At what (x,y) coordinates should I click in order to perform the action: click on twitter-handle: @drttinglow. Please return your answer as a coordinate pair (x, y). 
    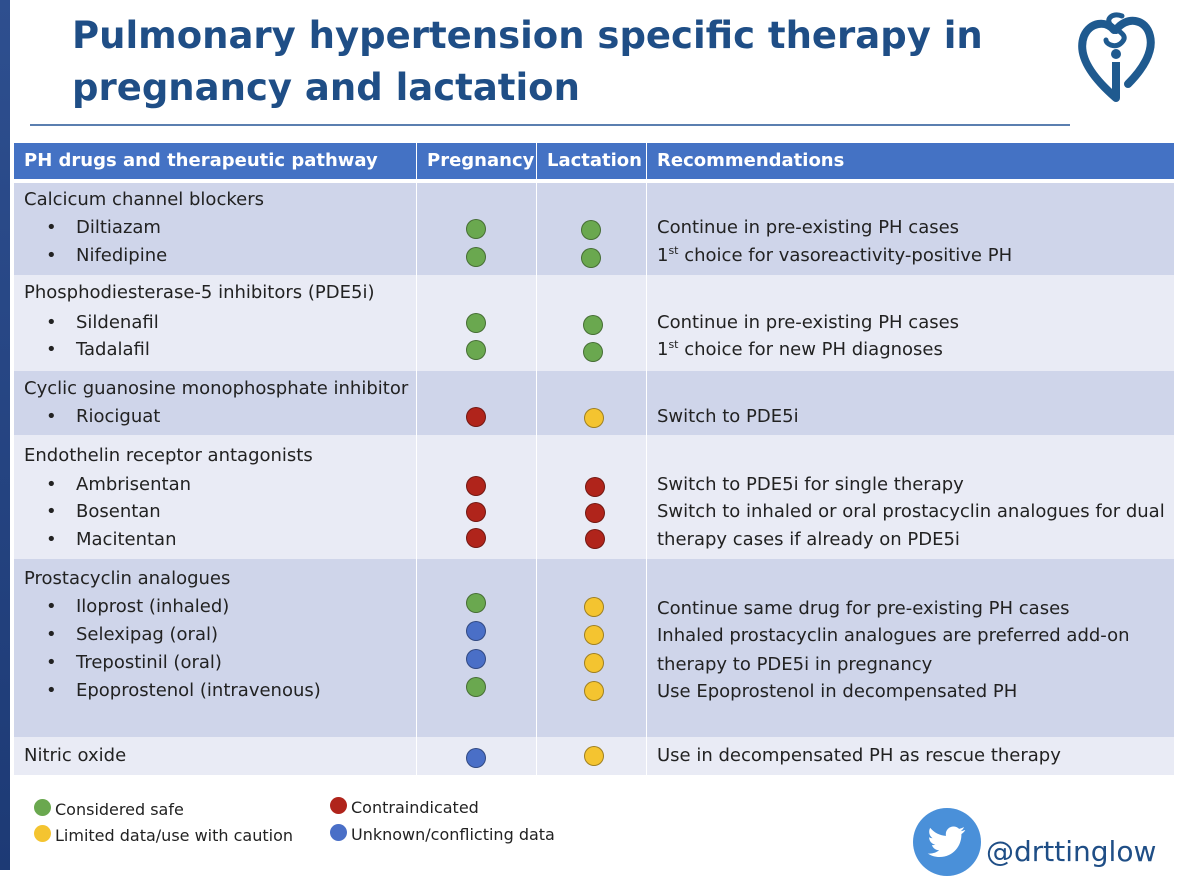
    Looking at the image, I should click on (1071, 851).